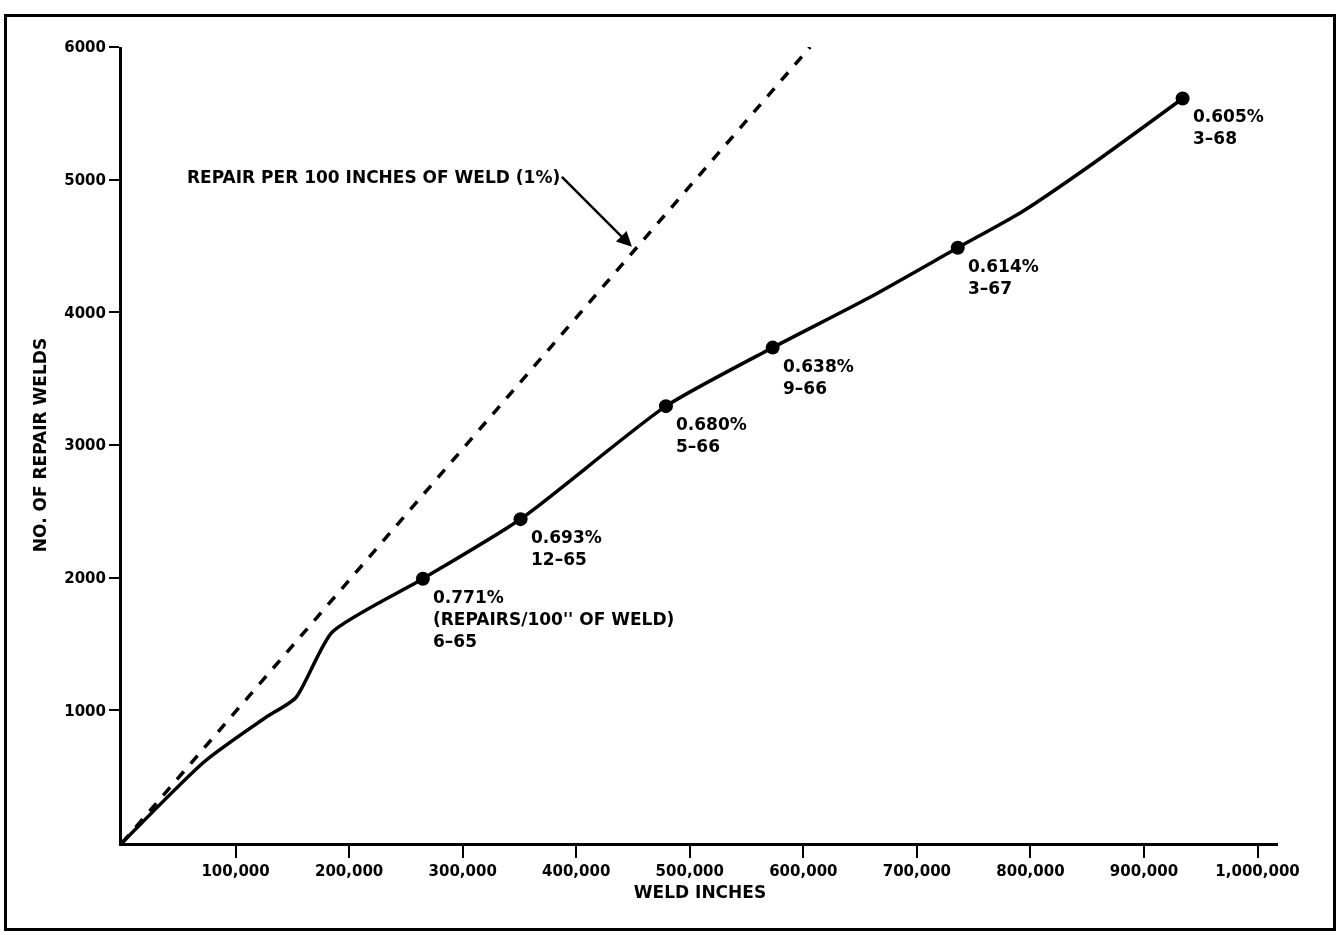 This screenshot has height=935, width=1344. Describe the element at coordinates (917, 871) in the screenshot. I see `x-tick-label: 700,000` at that location.